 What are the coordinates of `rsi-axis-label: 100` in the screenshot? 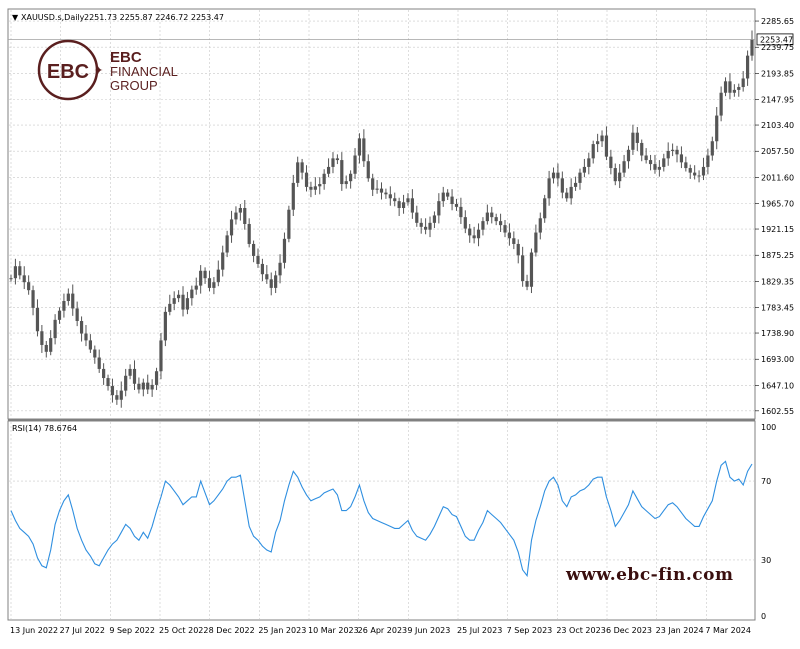 It's located at (768, 427).